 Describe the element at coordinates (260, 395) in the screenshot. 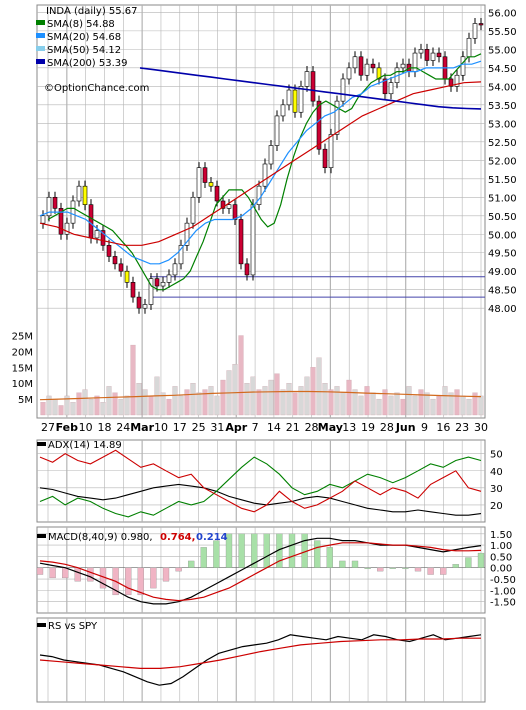

I see `volume-average-line` at that location.